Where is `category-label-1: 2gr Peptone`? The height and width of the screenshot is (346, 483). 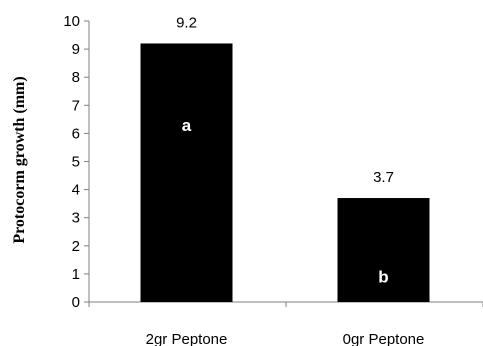 category-label-1: 2gr Peptone is located at coordinates (187, 338).